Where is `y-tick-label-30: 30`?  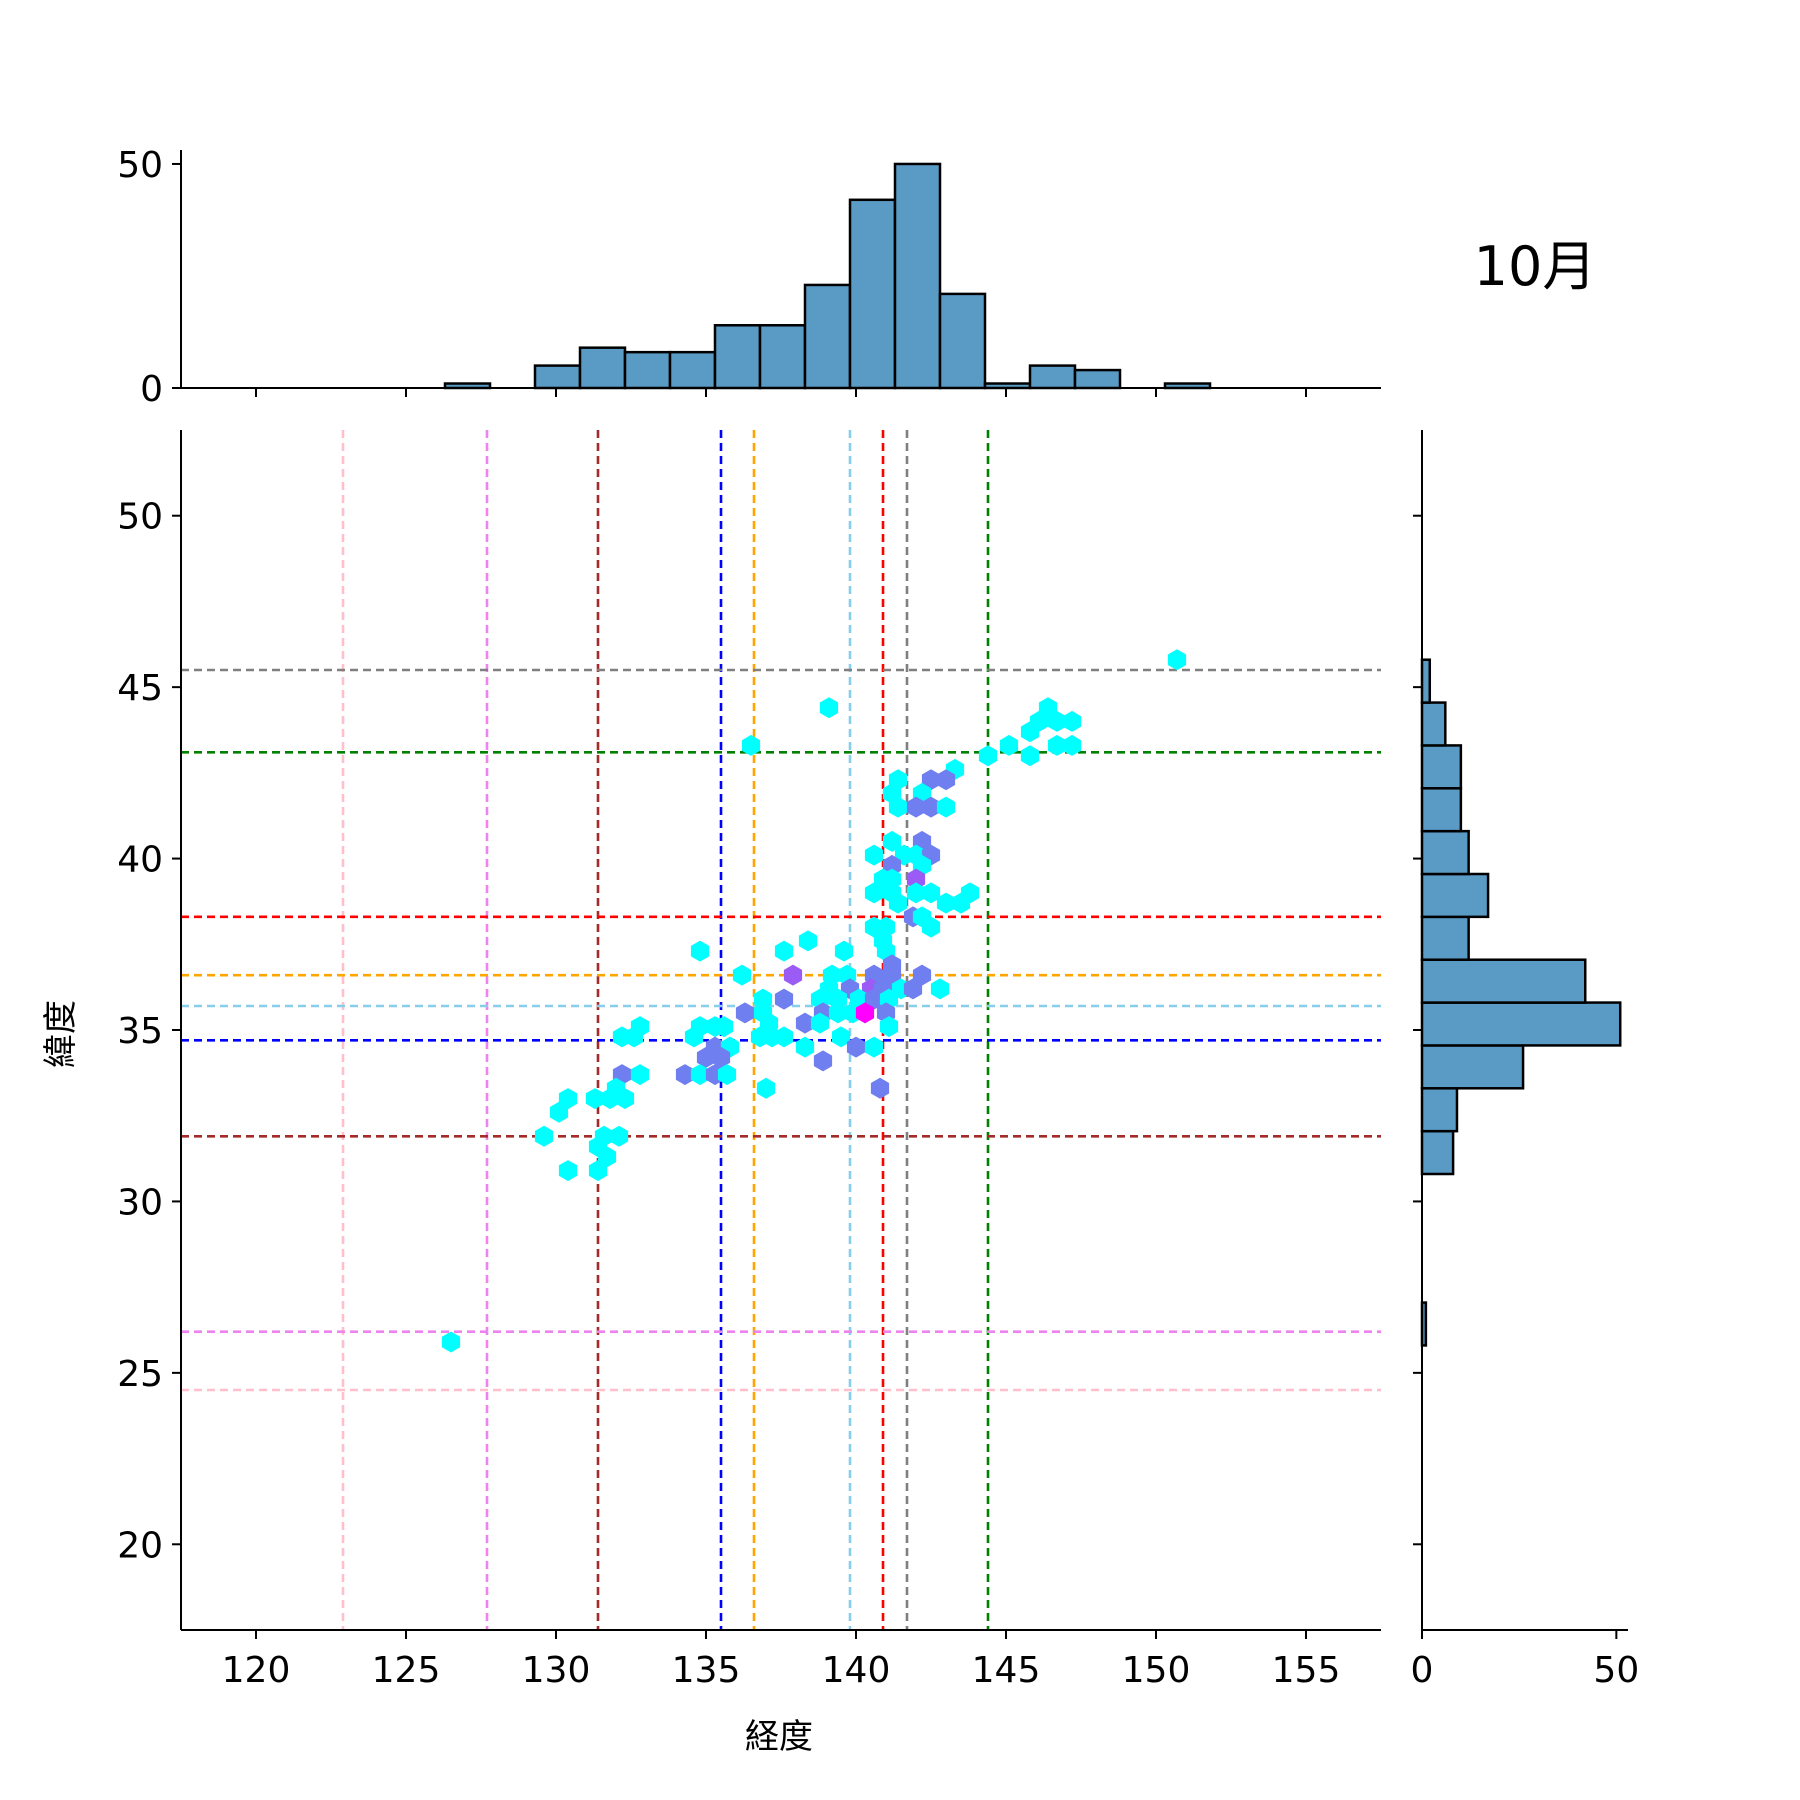 y-tick-label-30: 30 is located at coordinates (140, 1202).